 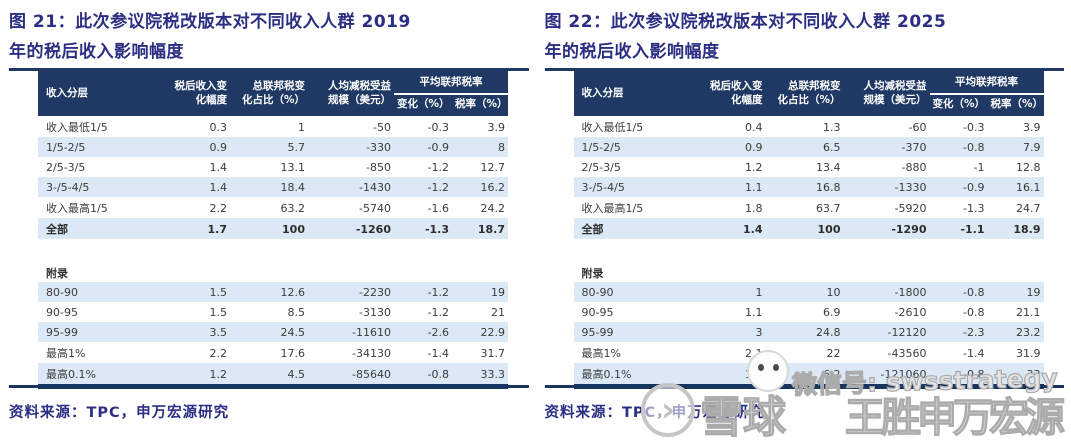 What do you see at coordinates (269, 93) in the screenshot?
I see `col-federal-tax-share: 总联邦税变 化占比（%）` at bounding box center [269, 93].